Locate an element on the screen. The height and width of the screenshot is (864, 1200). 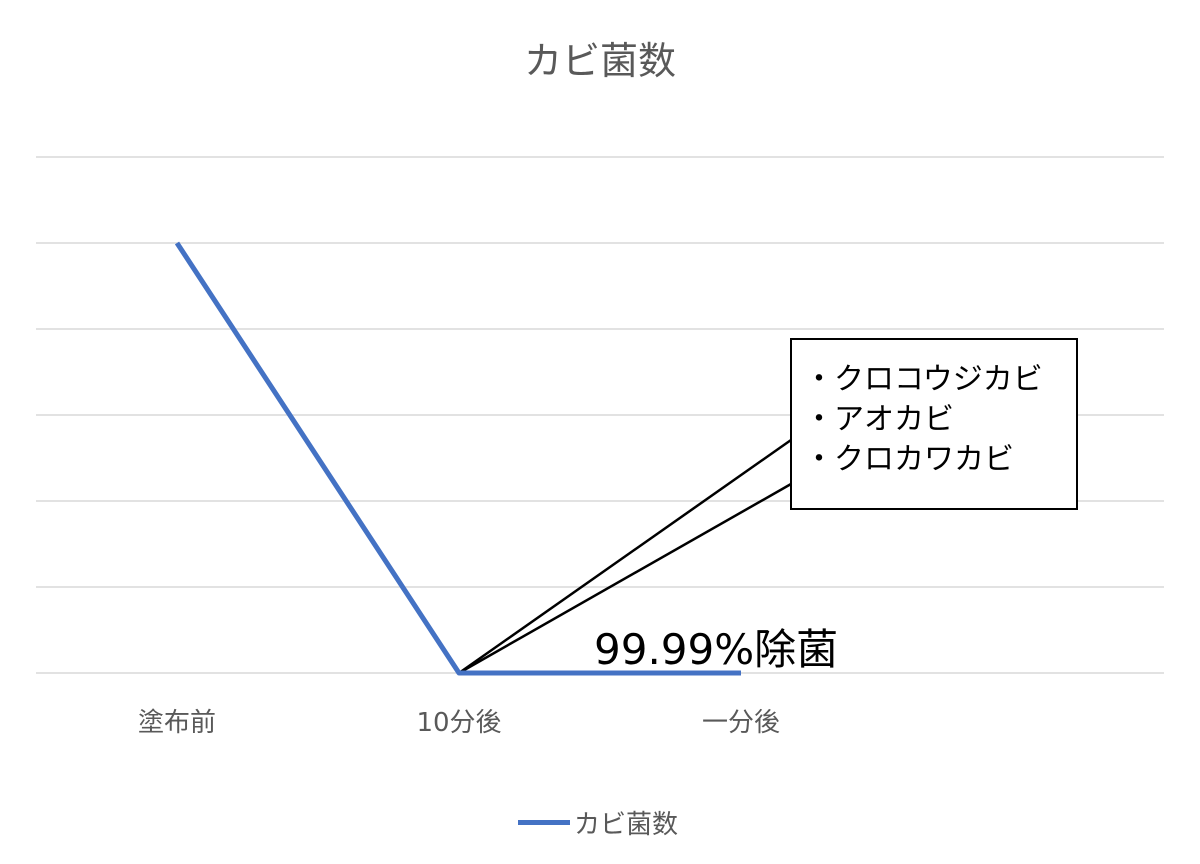
legend: カビ菌数 is located at coordinates (598, 822).